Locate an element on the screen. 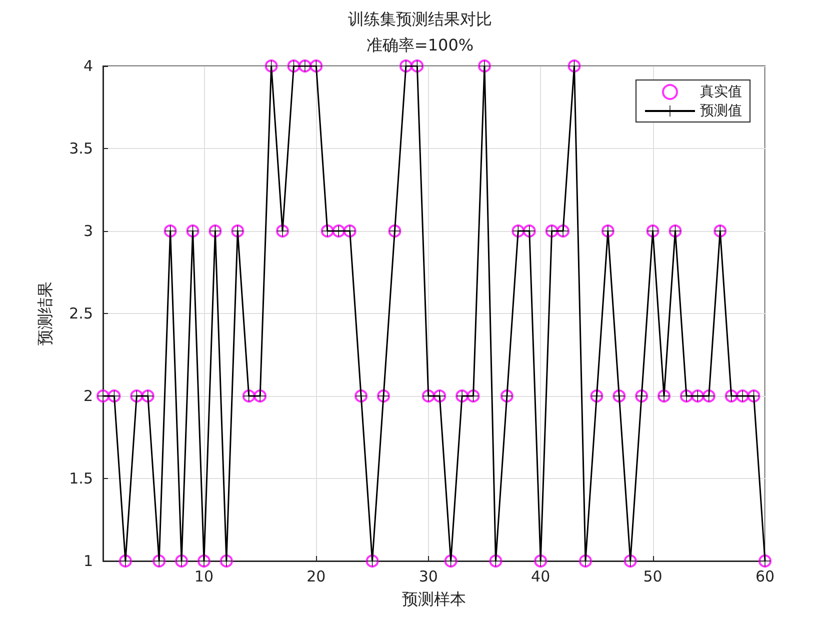  y-tick-label: 2.5 is located at coordinates (81, 313).